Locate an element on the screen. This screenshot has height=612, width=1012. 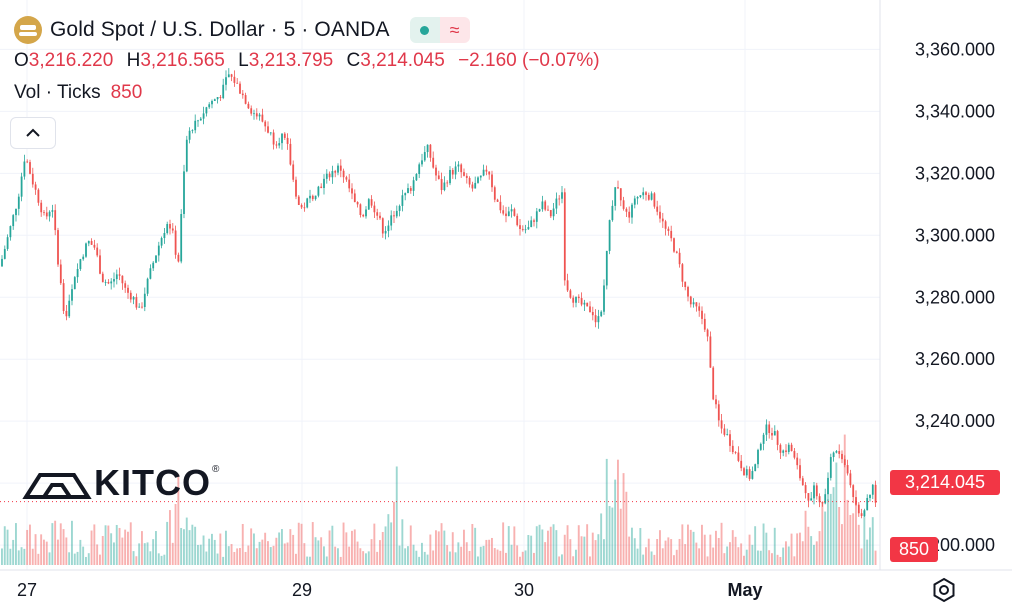
volume-tag-label: 850 is located at coordinates (914, 549).